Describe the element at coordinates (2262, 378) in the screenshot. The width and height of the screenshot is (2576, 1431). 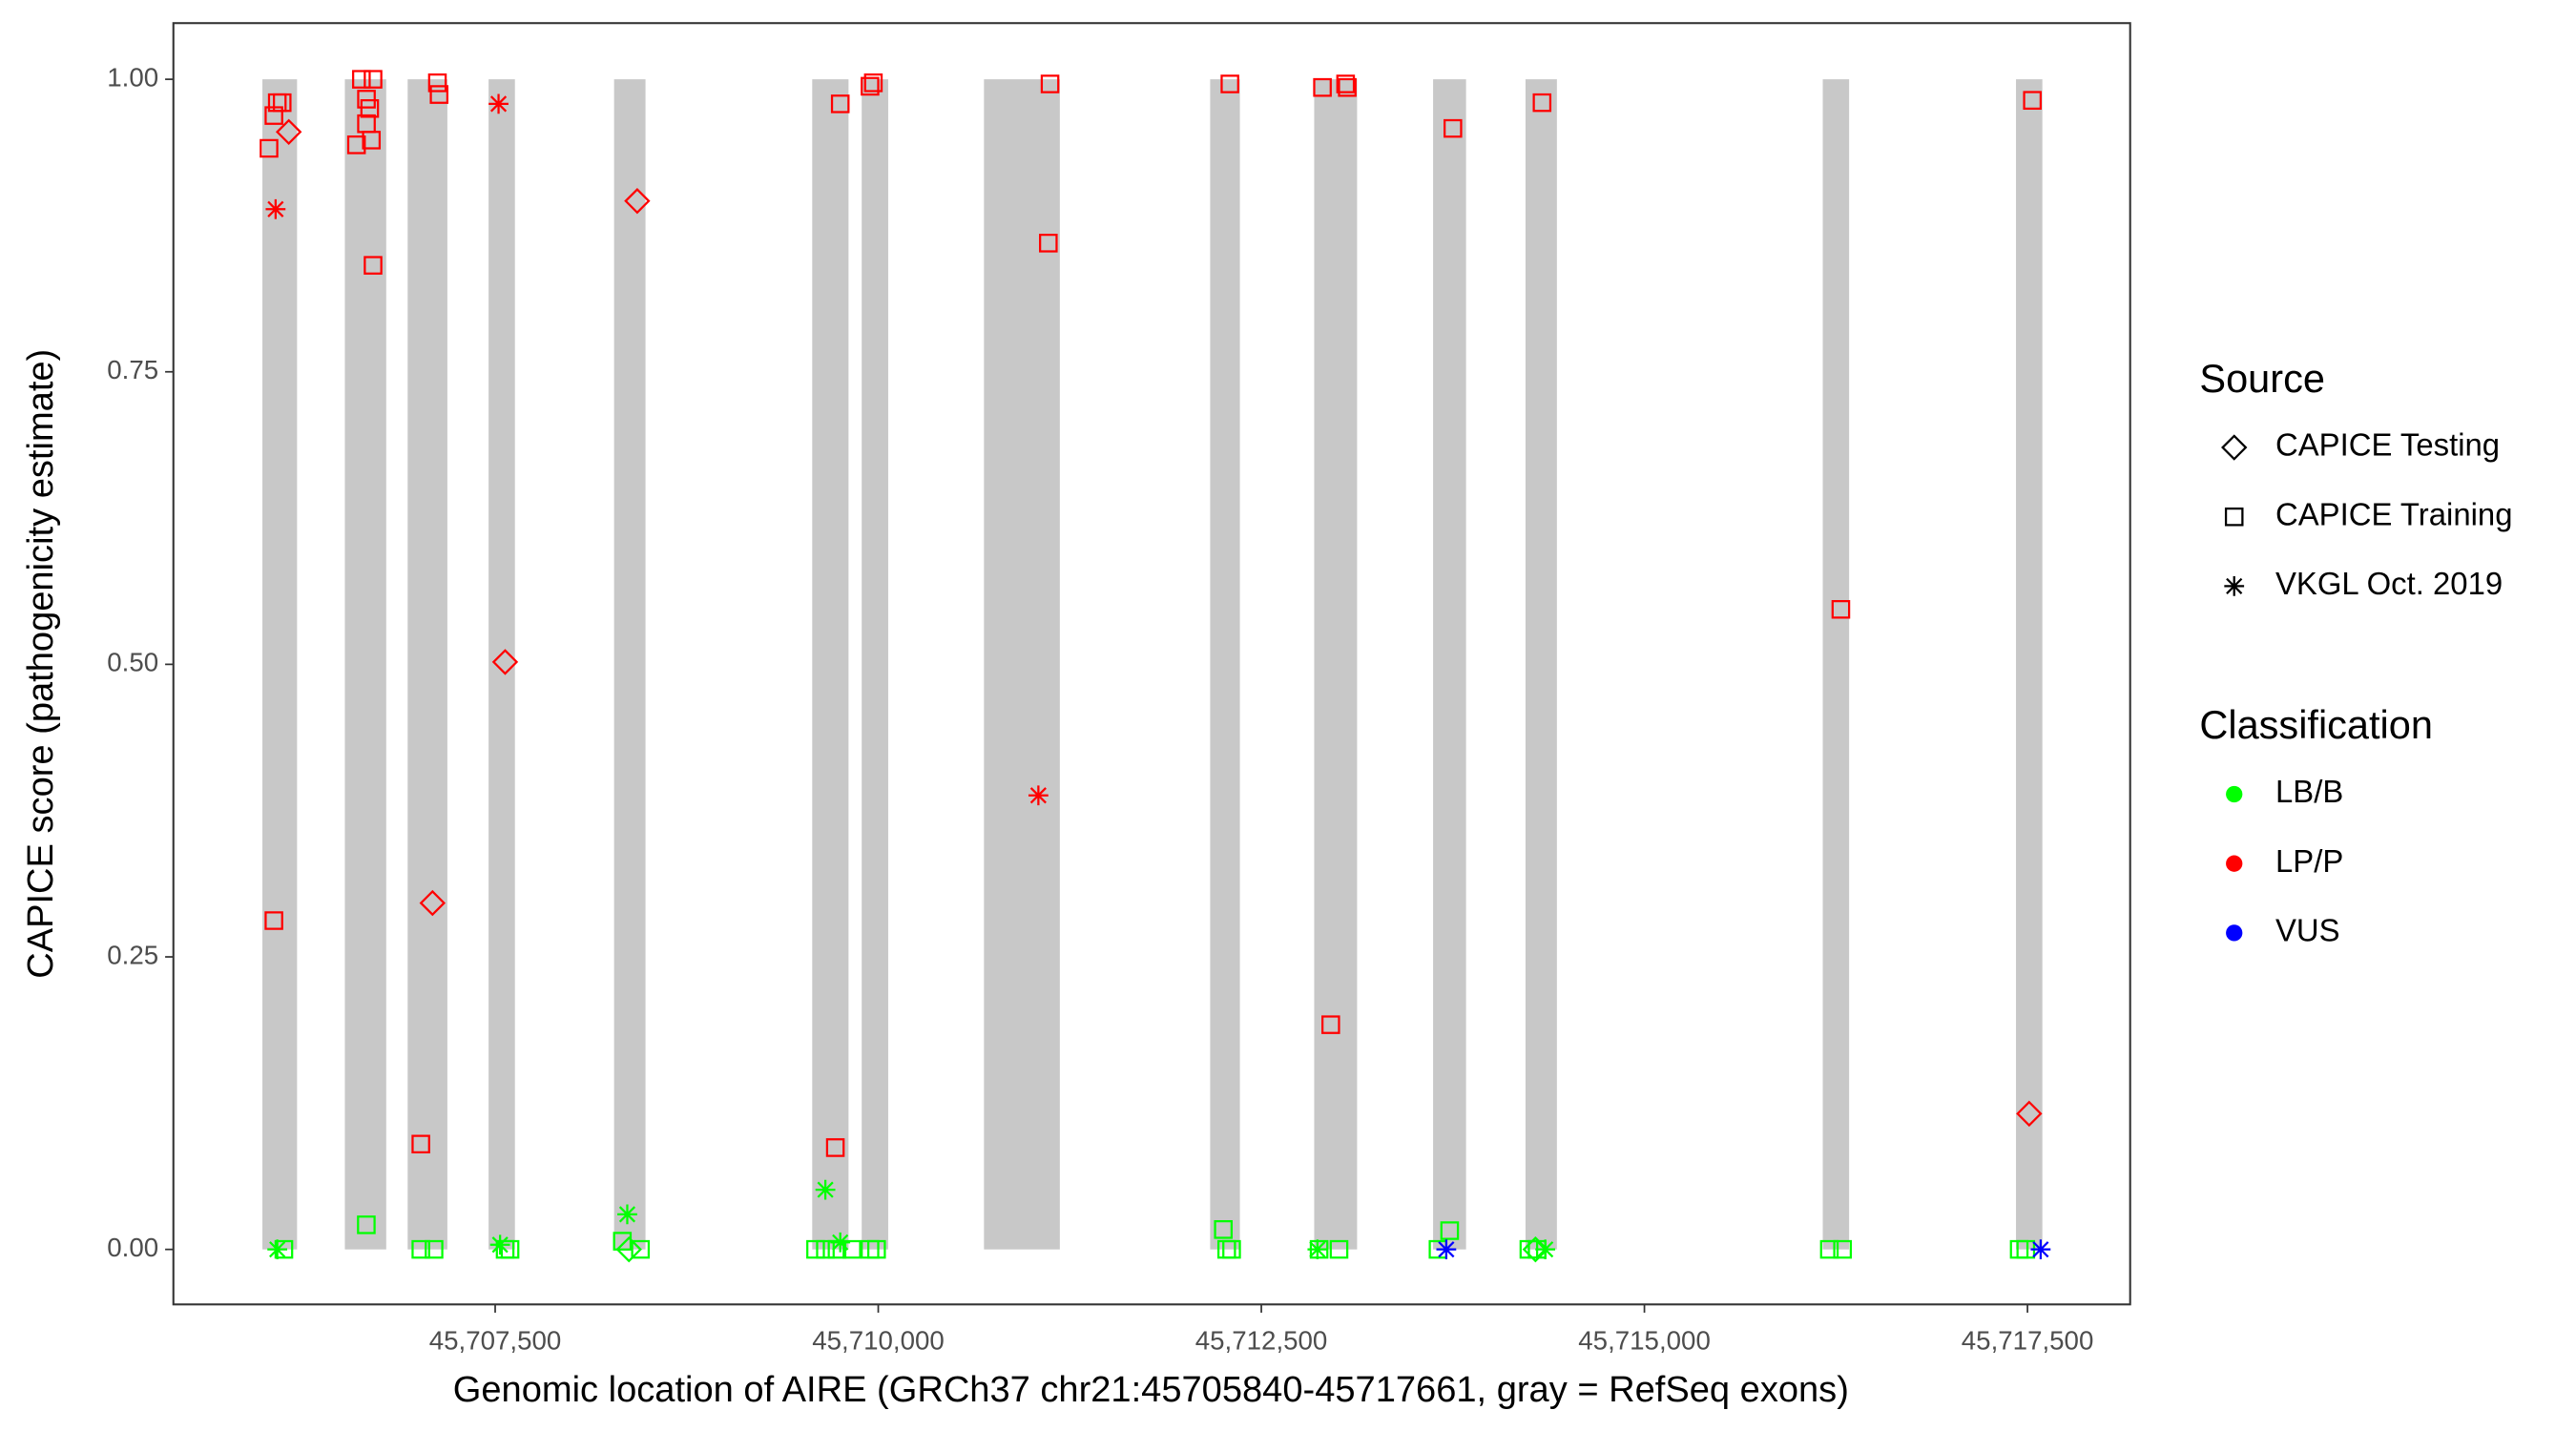
I see `legend-title: Source` at that location.